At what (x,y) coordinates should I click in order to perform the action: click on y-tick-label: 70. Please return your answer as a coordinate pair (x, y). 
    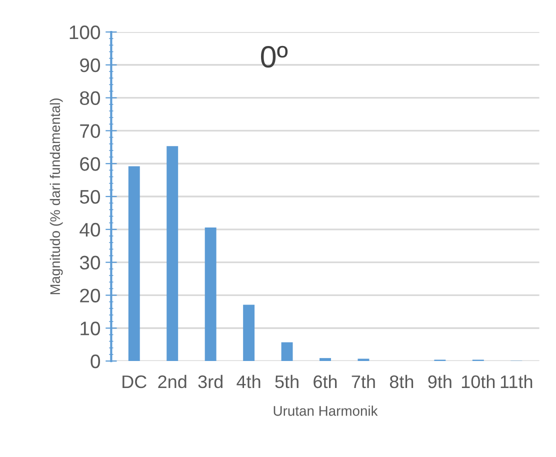
    Looking at the image, I should click on (90, 131).